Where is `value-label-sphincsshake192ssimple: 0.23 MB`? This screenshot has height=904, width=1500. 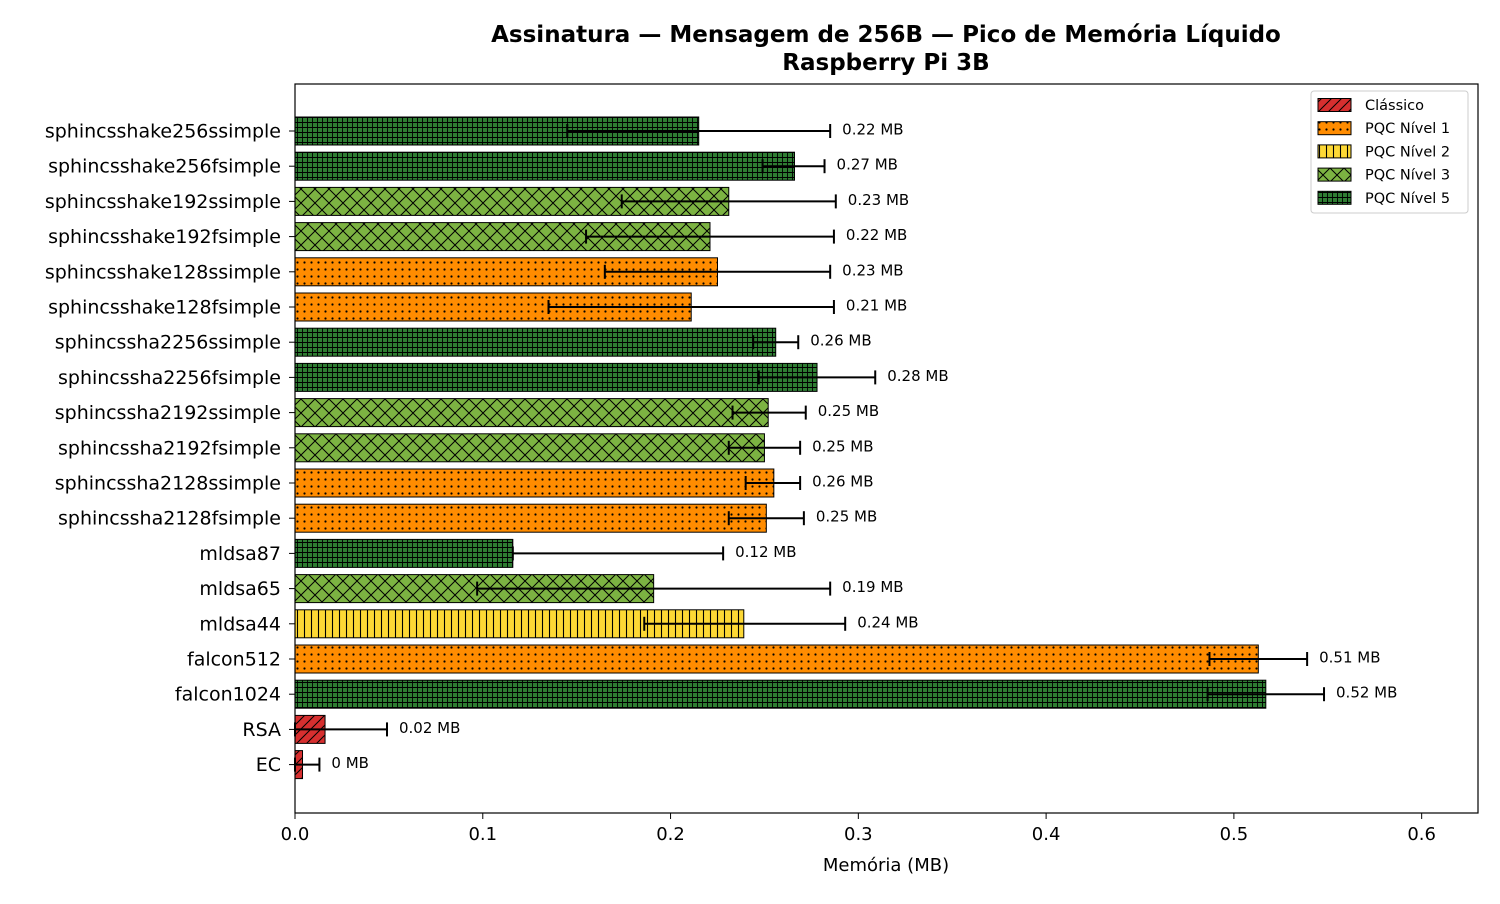 value-label-sphincsshake192ssimple: 0.23 MB is located at coordinates (878, 200).